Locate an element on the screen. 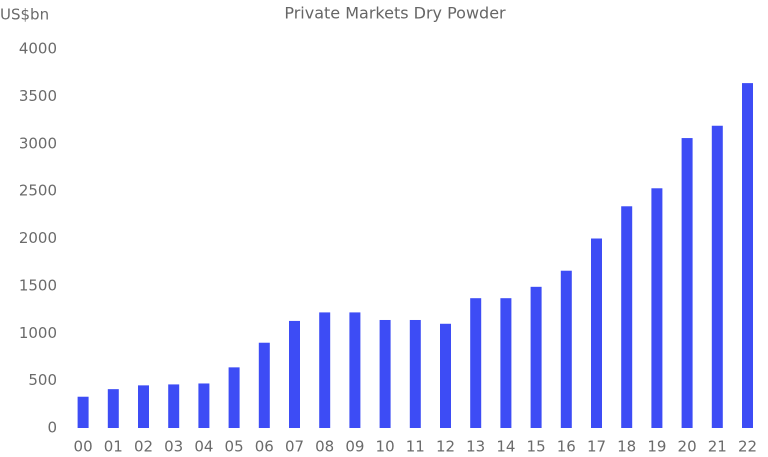 This screenshot has width=768, height=457. y-tick-label: 4000 is located at coordinates (38, 49).